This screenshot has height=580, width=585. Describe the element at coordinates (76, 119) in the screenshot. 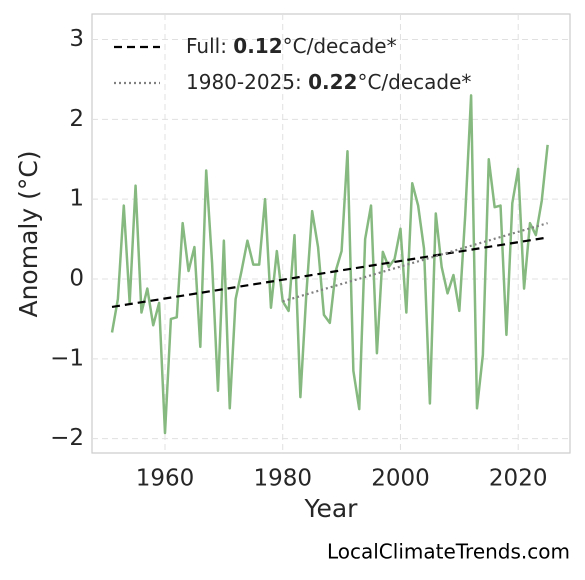

I see `y-tick-label: 2` at that location.